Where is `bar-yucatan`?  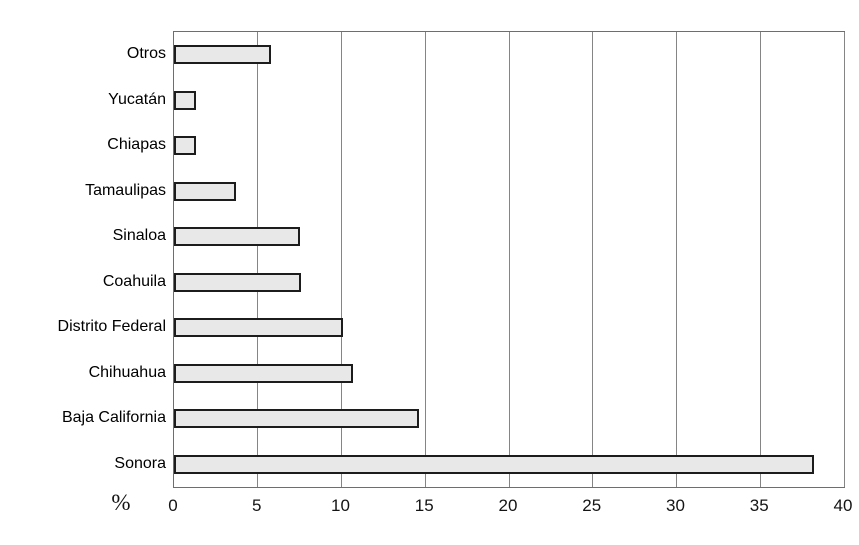 bar-yucatan is located at coordinates (185, 100).